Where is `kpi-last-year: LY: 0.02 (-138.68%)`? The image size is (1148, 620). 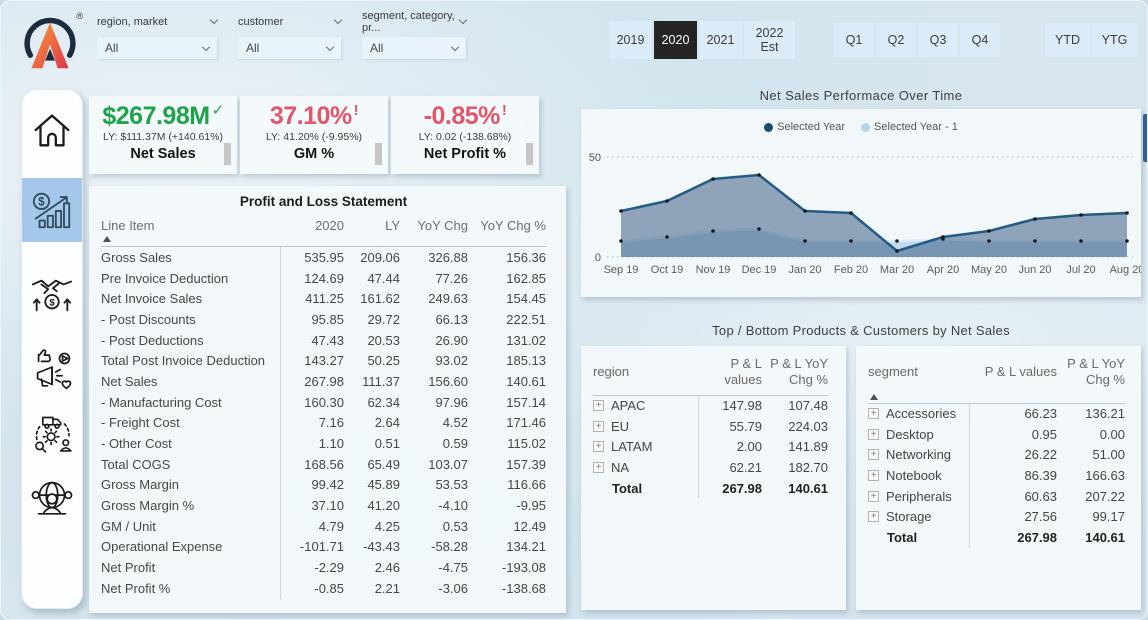
kpi-last-year: LY: 0.02 (-138.68%) is located at coordinates (465, 137).